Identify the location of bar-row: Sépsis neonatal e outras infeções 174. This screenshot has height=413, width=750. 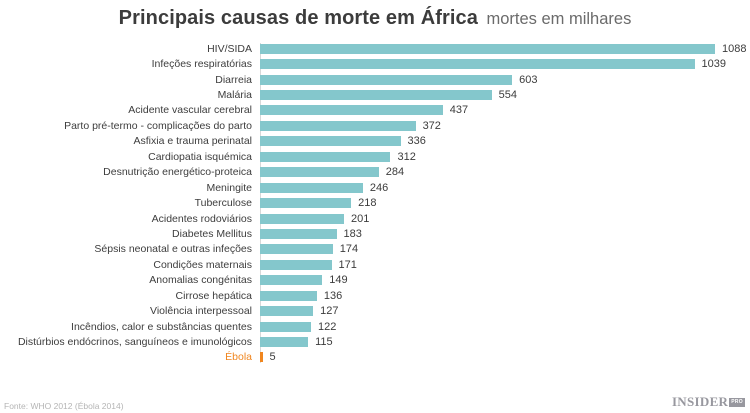
(375, 249).